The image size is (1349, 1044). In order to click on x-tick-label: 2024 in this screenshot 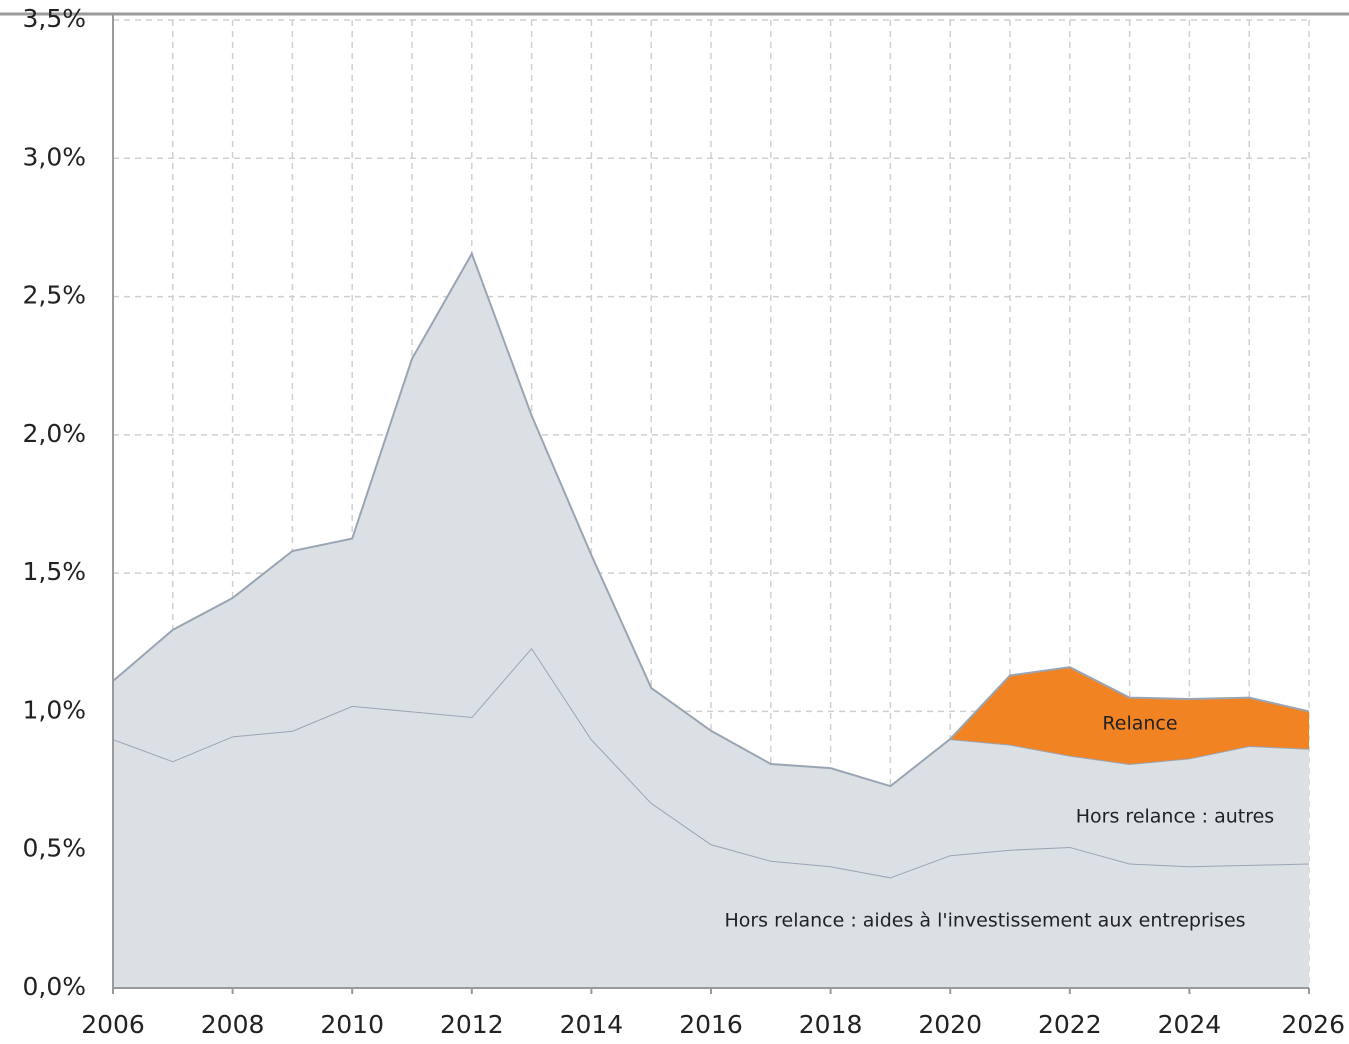, I will do `click(1190, 1024)`.